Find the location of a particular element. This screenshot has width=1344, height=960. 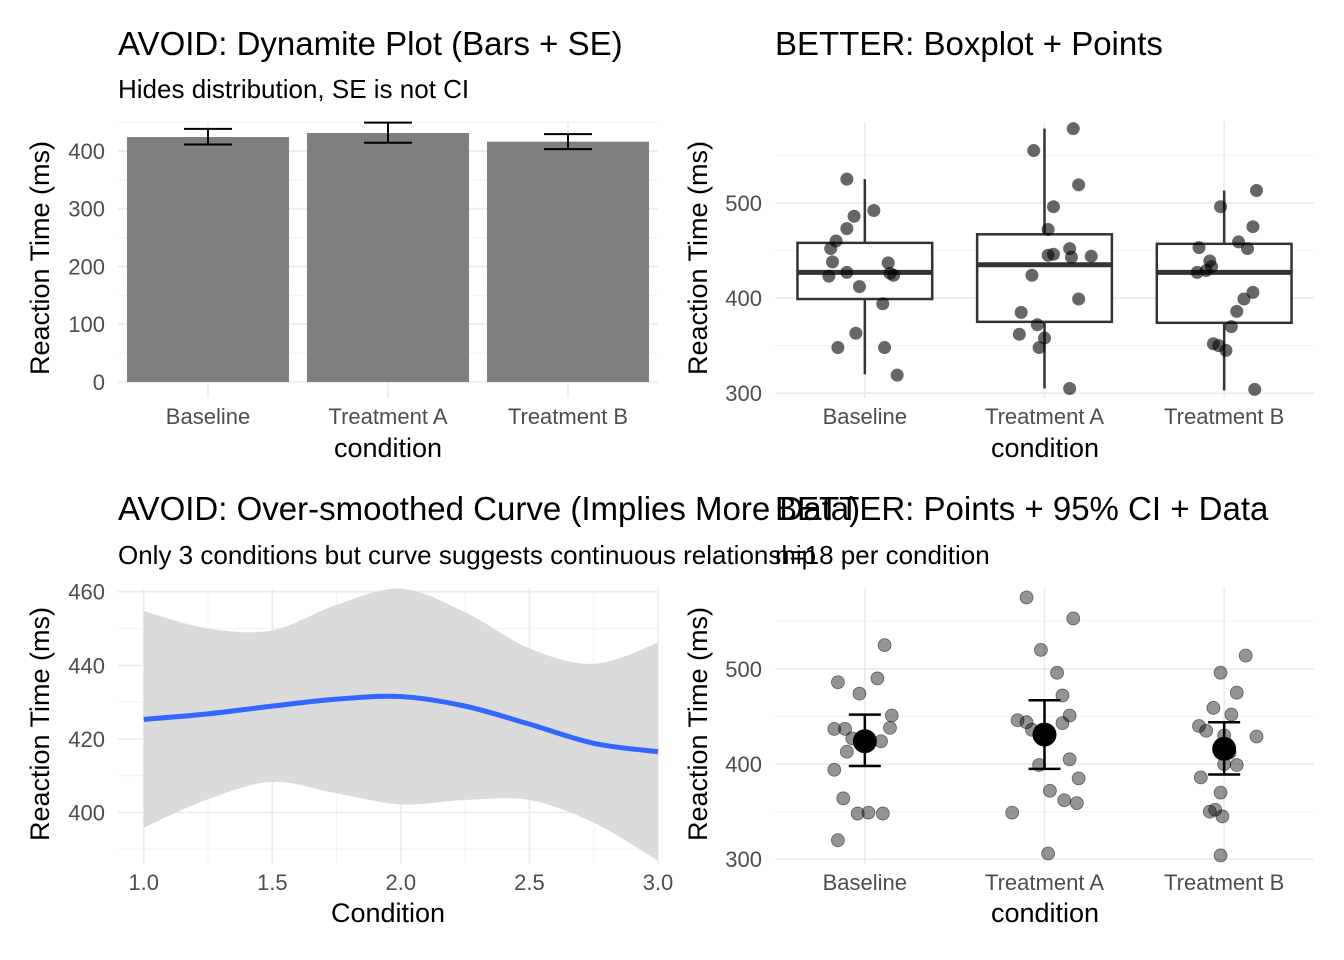

panel-2-y-axis-title: Reaction Time (ms) is located at coordinates (698, 258).